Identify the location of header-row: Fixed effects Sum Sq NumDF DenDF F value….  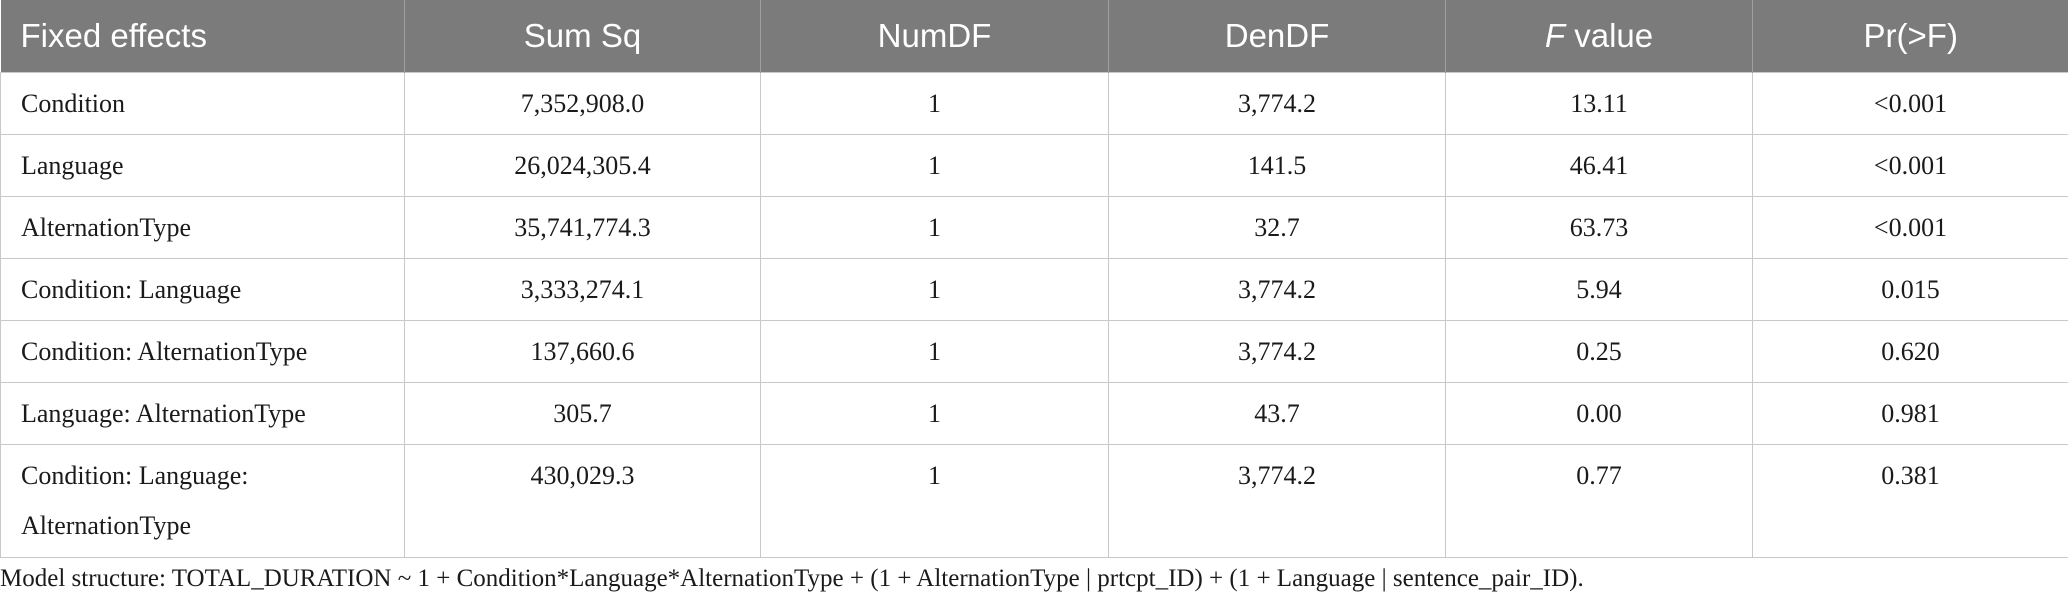
(1034, 36).